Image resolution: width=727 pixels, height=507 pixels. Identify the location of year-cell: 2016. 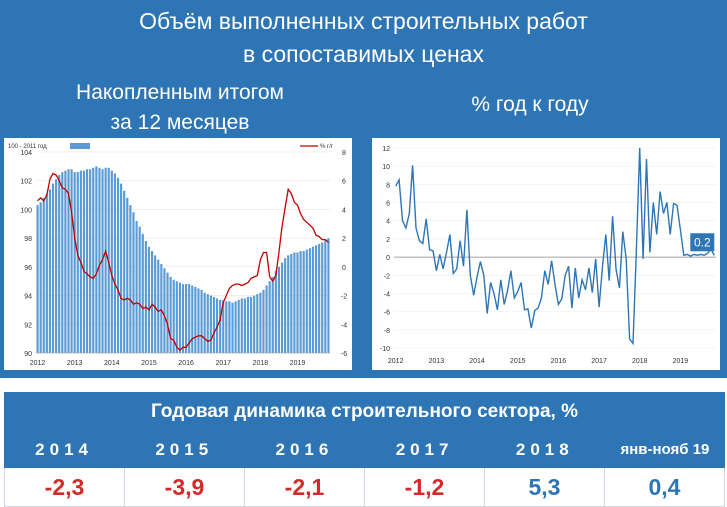
(304, 449).